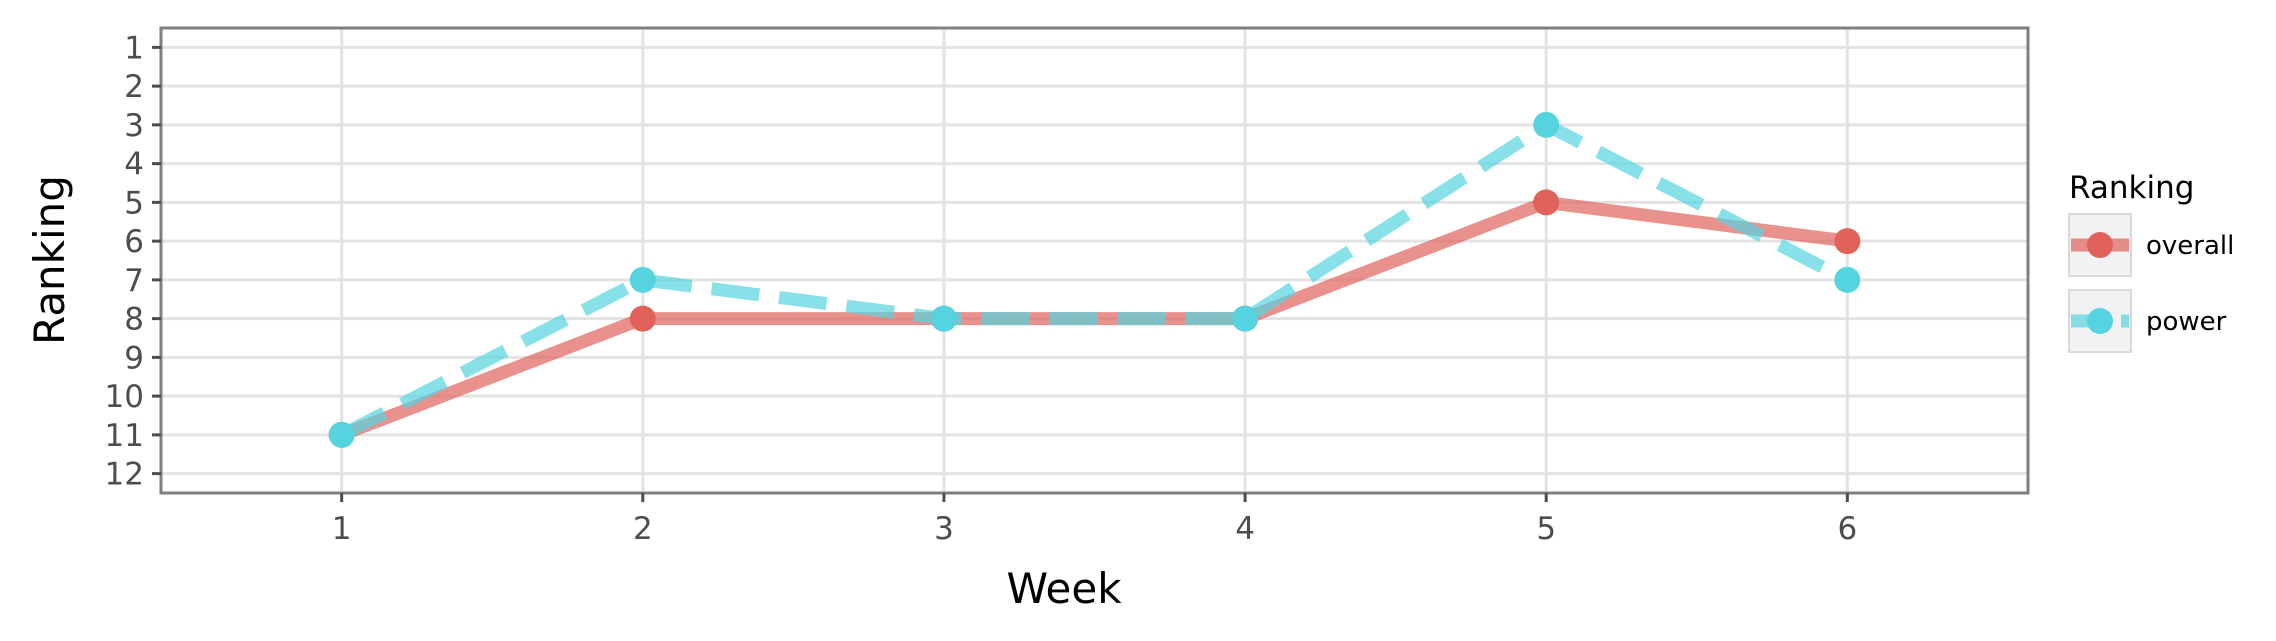 This screenshot has width=2276, height=641. What do you see at coordinates (944, 529) in the screenshot?
I see `x-tick-label: 3` at bounding box center [944, 529].